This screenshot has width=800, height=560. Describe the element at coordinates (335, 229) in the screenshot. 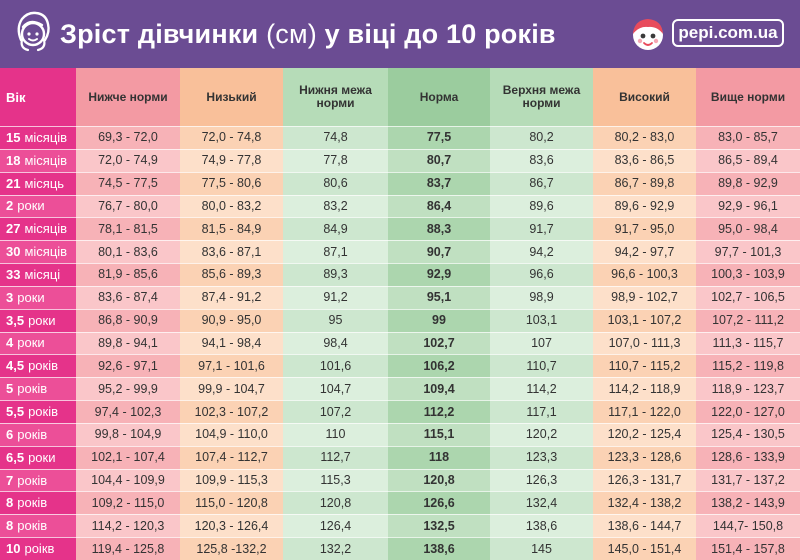

I see `cell-lower-limit: 84,9` at that location.